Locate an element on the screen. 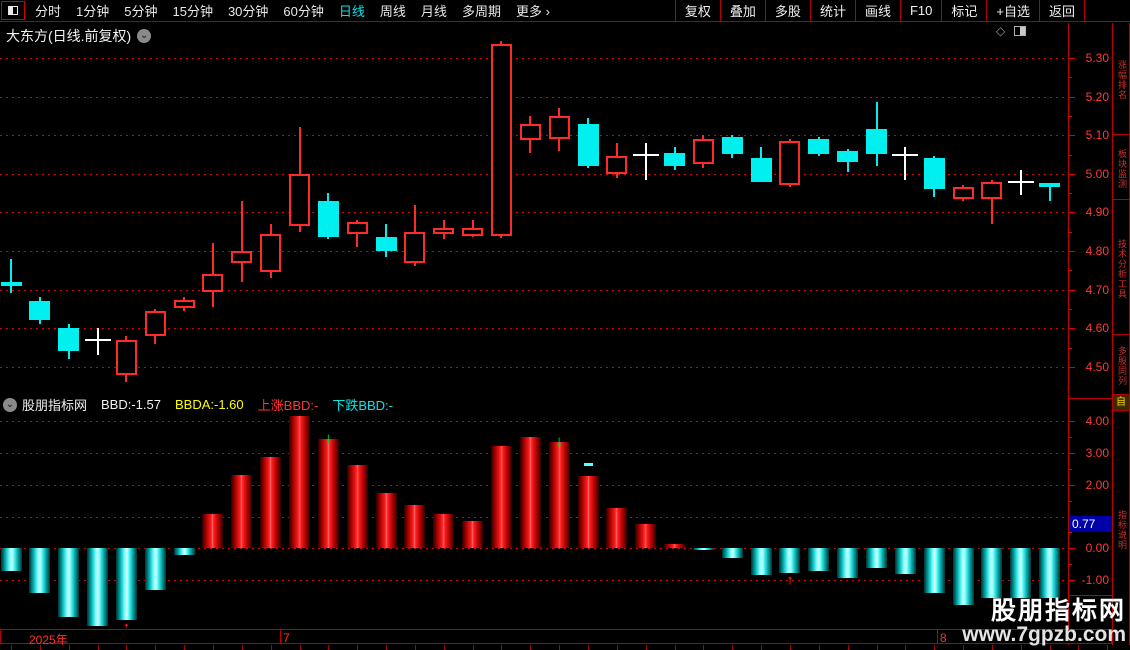 This screenshot has height=650, width=1130. layout-toggle-button is located at coordinates (13, 10).